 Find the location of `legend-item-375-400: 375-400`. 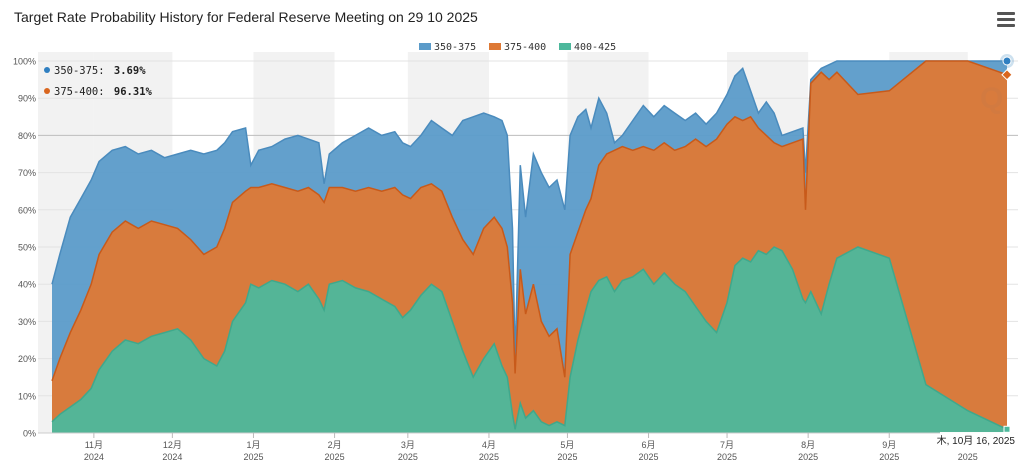

legend-item-375-400: 375-400 is located at coordinates (517, 47).